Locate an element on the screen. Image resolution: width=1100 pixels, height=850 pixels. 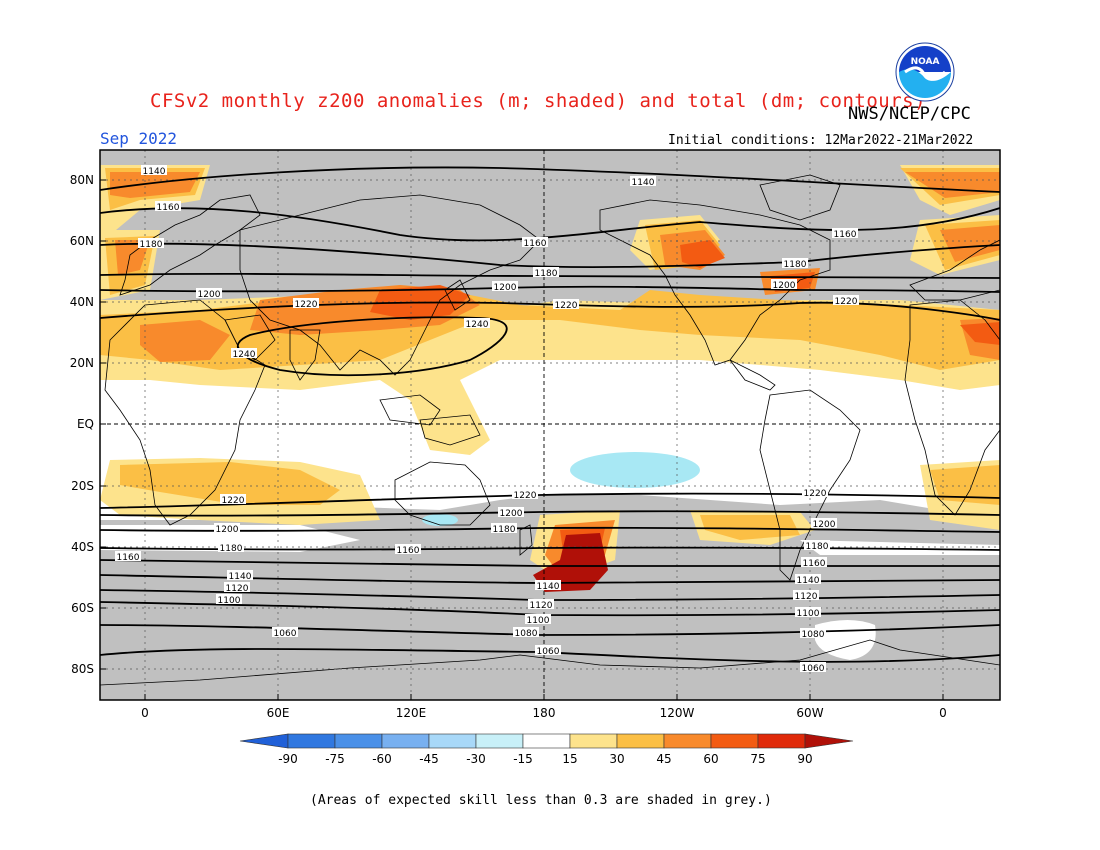
colorbar-tick-label: -45 is located at coordinates (429, 759).